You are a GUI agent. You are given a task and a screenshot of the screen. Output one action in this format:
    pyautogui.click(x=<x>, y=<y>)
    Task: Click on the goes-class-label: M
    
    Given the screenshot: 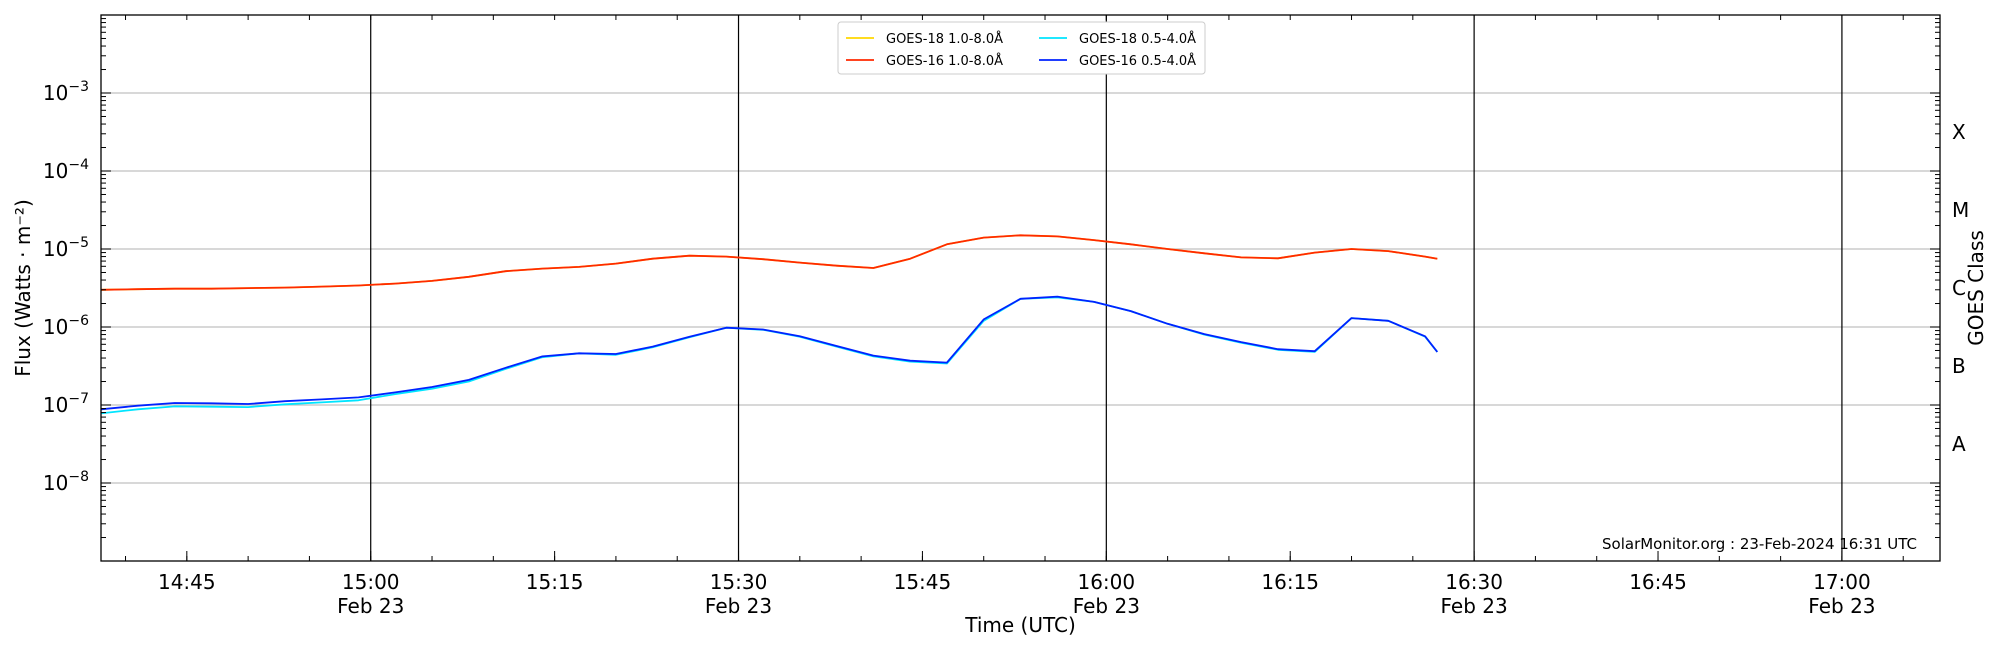 What is the action you would take?
    pyautogui.click(x=1960, y=210)
    